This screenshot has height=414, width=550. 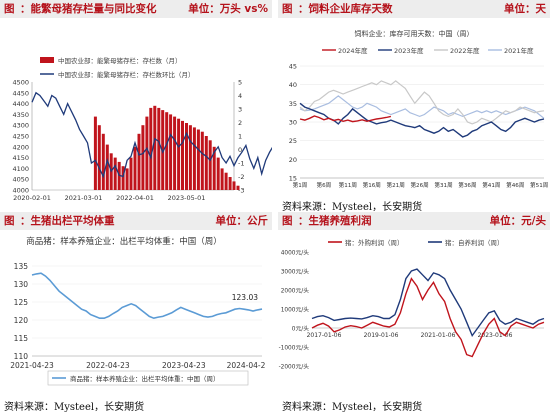 What do you see at coordinates (293, 104) in the screenshot?
I see `y-tick-label: 35` at bounding box center [293, 104].